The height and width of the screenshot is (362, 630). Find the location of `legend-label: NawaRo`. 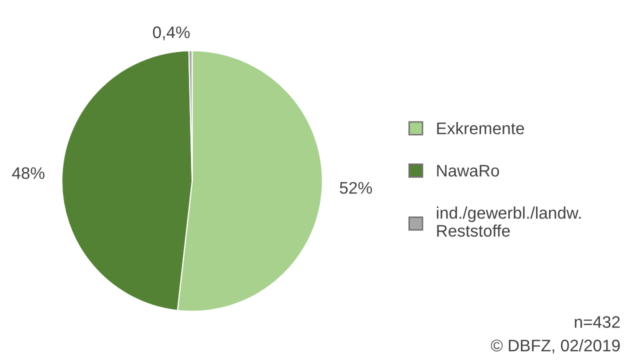

legend-label: NawaRo is located at coordinates (468, 170).